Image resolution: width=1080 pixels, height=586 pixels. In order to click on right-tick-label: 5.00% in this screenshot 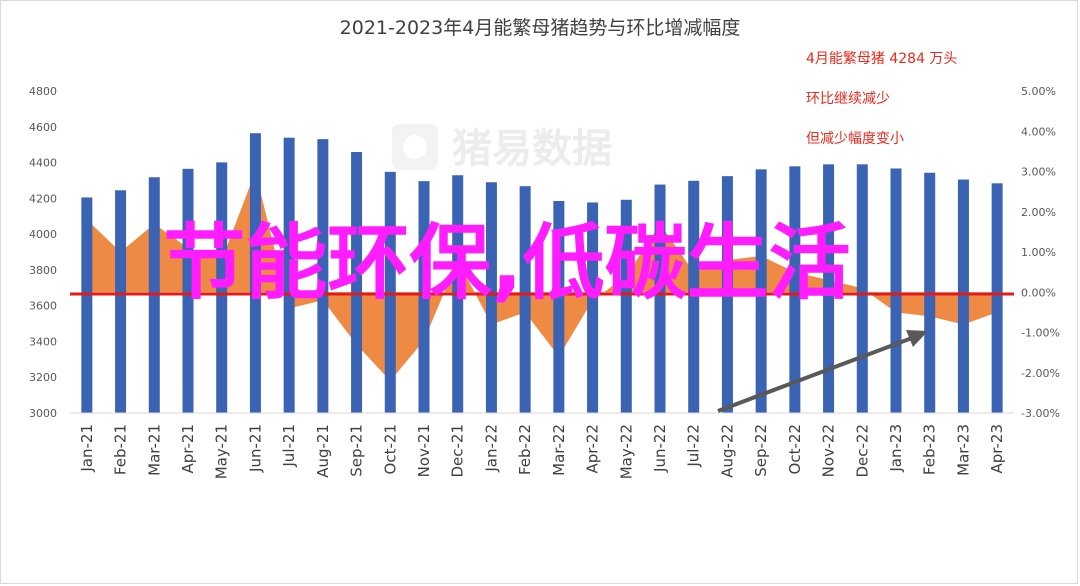, I will do `click(1038, 91)`.